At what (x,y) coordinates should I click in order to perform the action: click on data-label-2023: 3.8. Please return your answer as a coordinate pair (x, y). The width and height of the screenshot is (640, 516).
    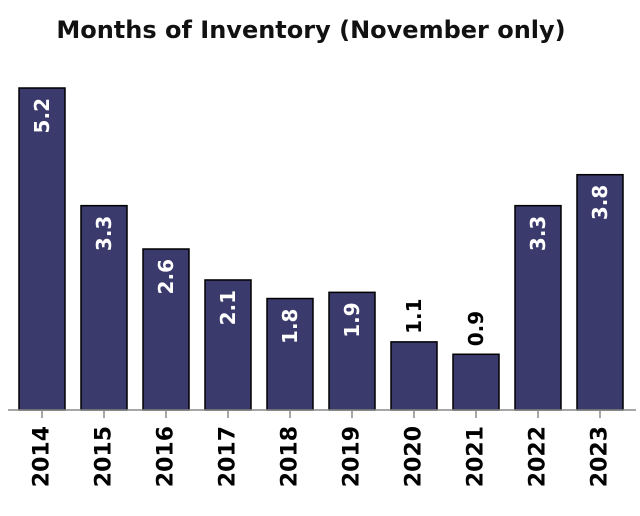
    Looking at the image, I should click on (600, 202).